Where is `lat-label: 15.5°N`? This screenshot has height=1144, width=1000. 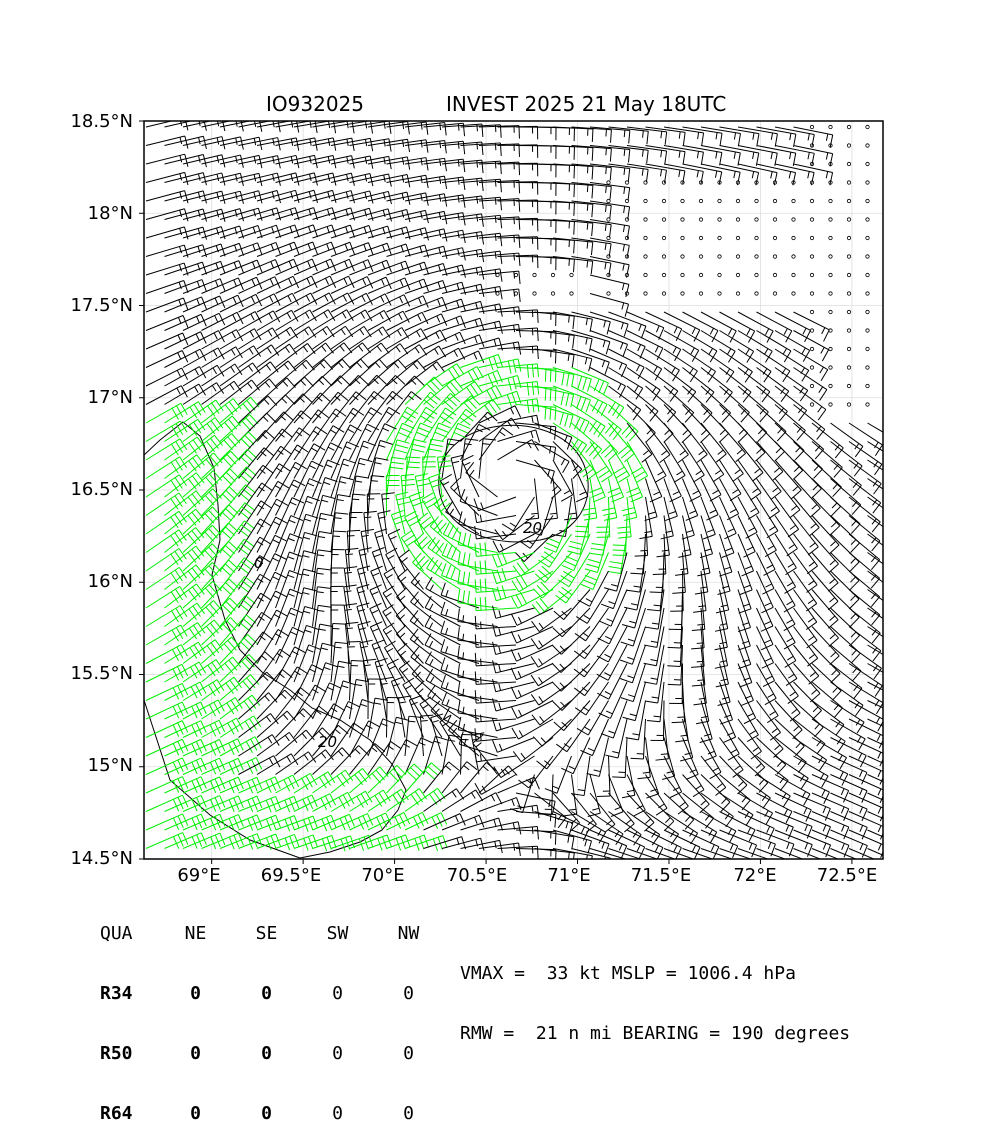
lat-label: 15.5°N is located at coordinates (101, 673).